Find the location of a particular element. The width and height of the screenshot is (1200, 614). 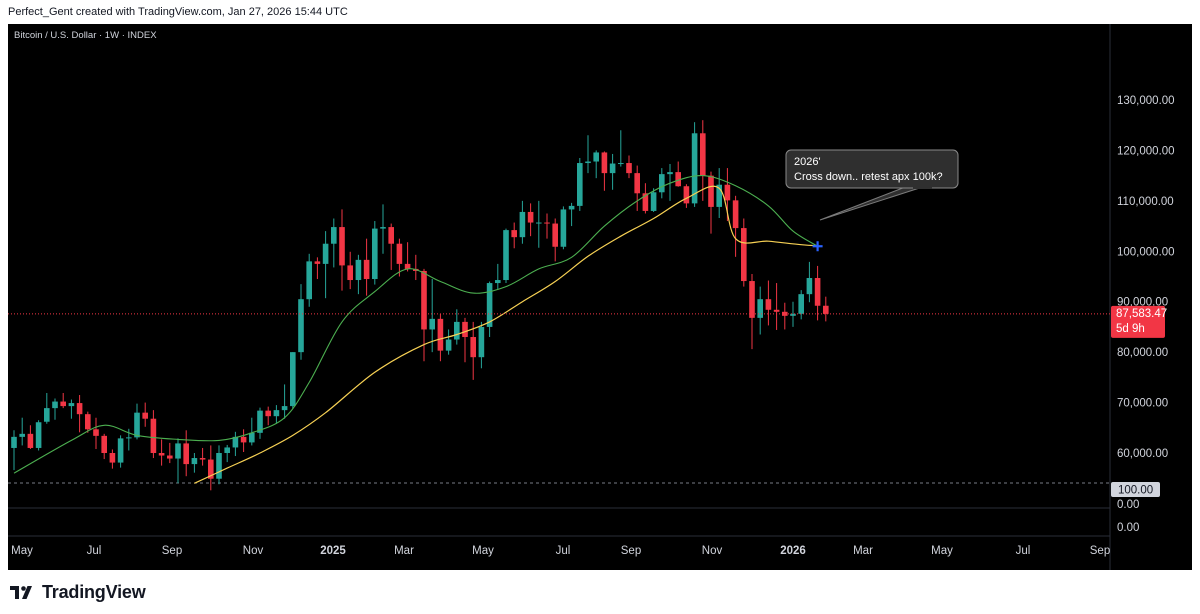

indicator-axis: 100.00 0.00 0.00 is located at coordinates (1135, 508).